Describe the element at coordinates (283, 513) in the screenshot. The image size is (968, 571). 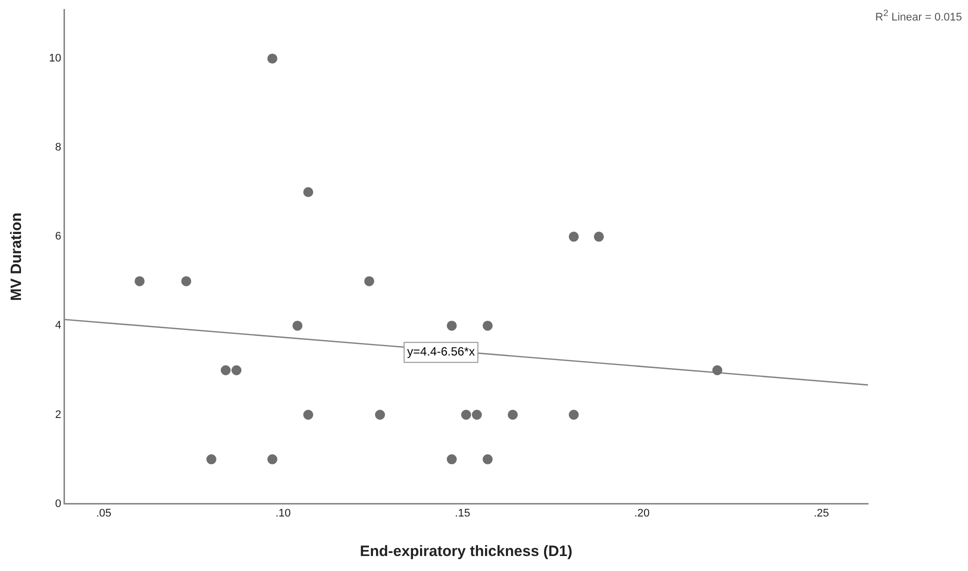
I see `x-tick-label: .10` at that location.